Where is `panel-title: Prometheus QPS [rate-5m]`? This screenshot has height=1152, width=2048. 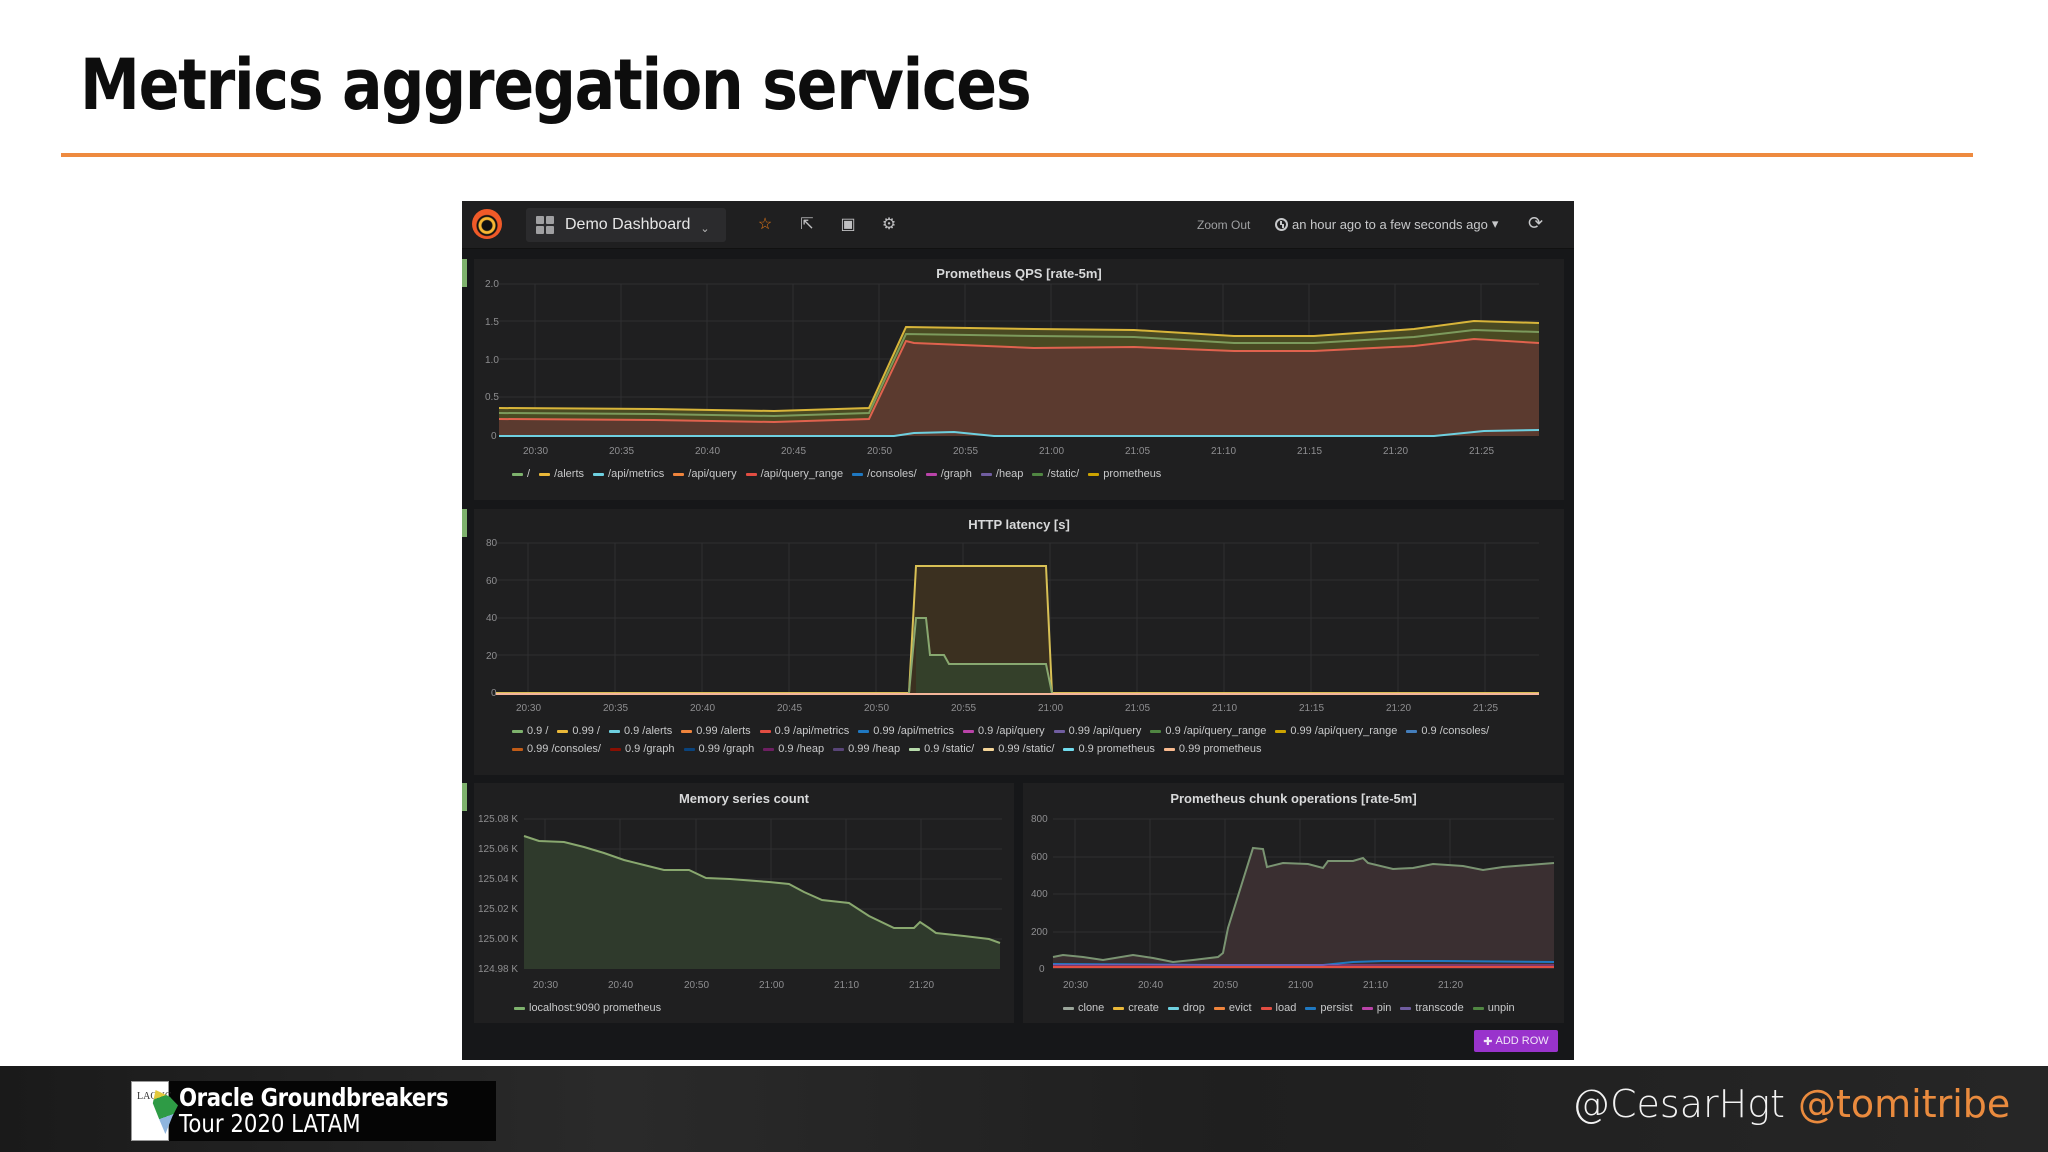
panel-title: Prometheus QPS [rate-5m] is located at coordinates (1019, 273).